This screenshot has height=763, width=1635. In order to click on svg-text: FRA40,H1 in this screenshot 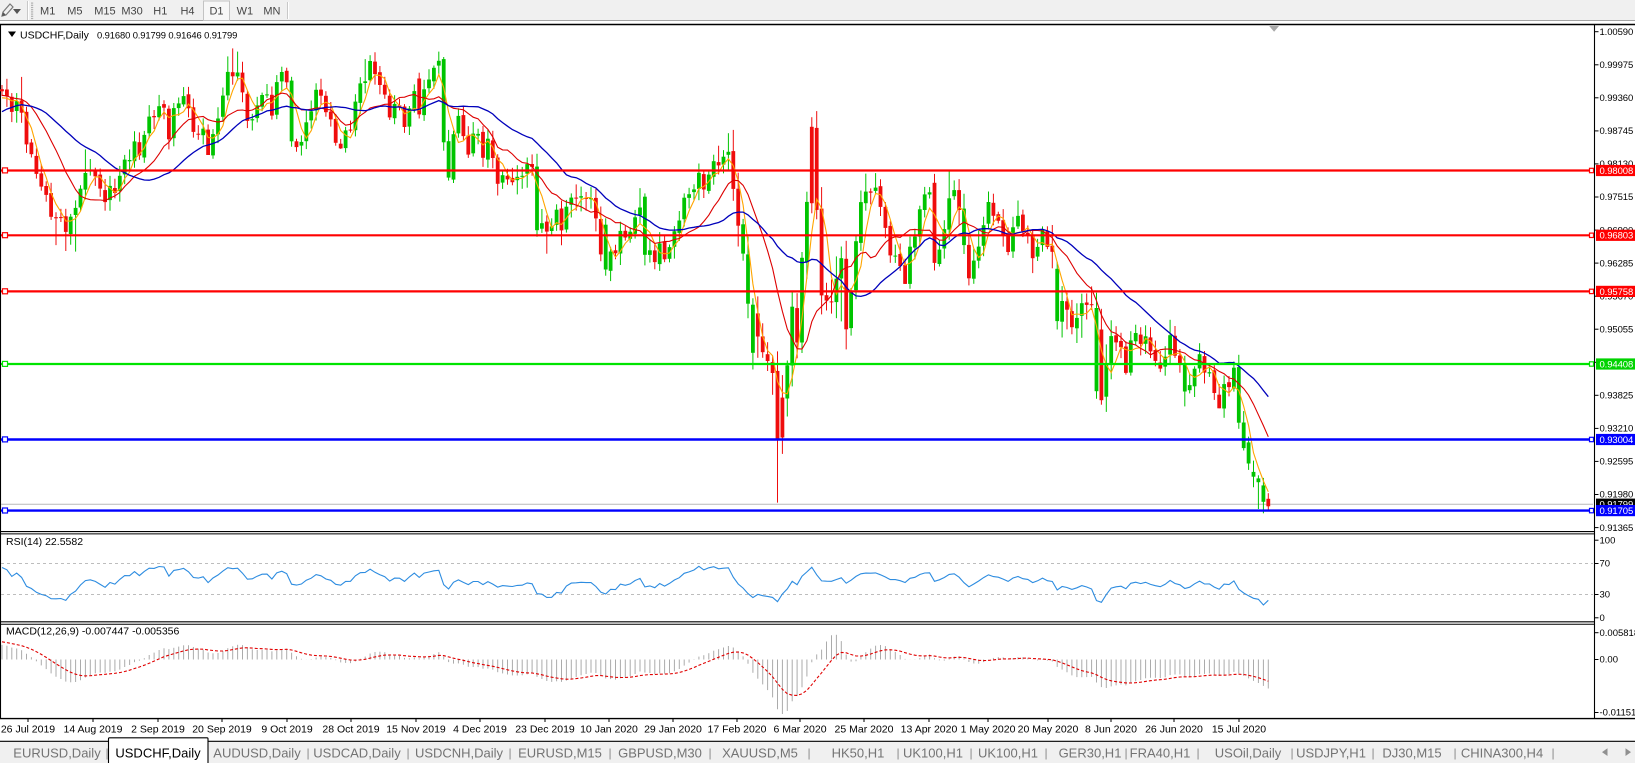, I will do `click(1160, 753)`.